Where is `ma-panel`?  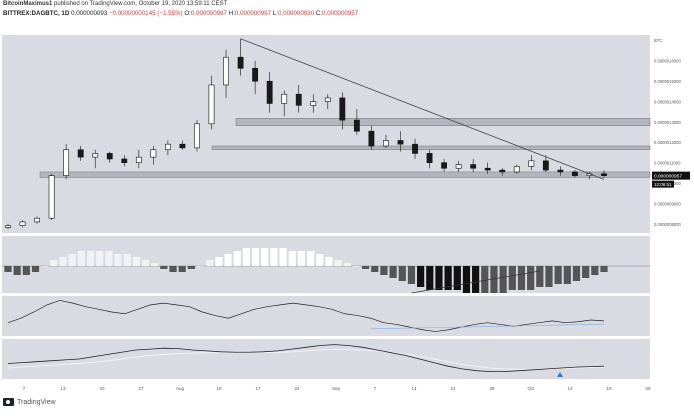 ma-panel is located at coordinates (326, 359).